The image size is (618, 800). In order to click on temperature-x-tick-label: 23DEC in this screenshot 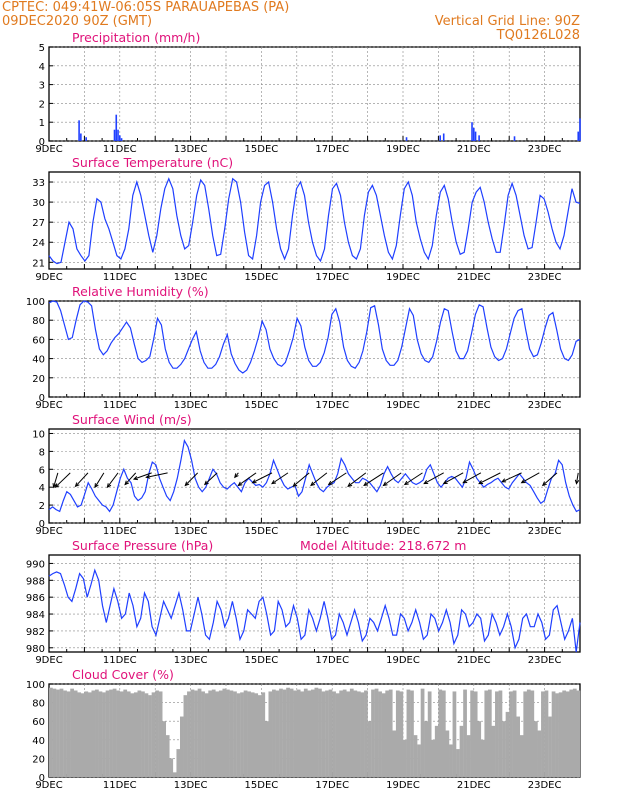, I will do `click(545, 277)`.